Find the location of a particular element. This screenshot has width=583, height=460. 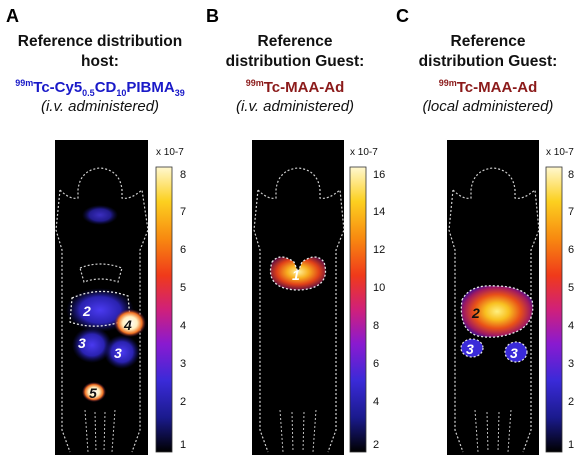

panel-a-region-label-4: 4 is located at coordinates (127, 325).